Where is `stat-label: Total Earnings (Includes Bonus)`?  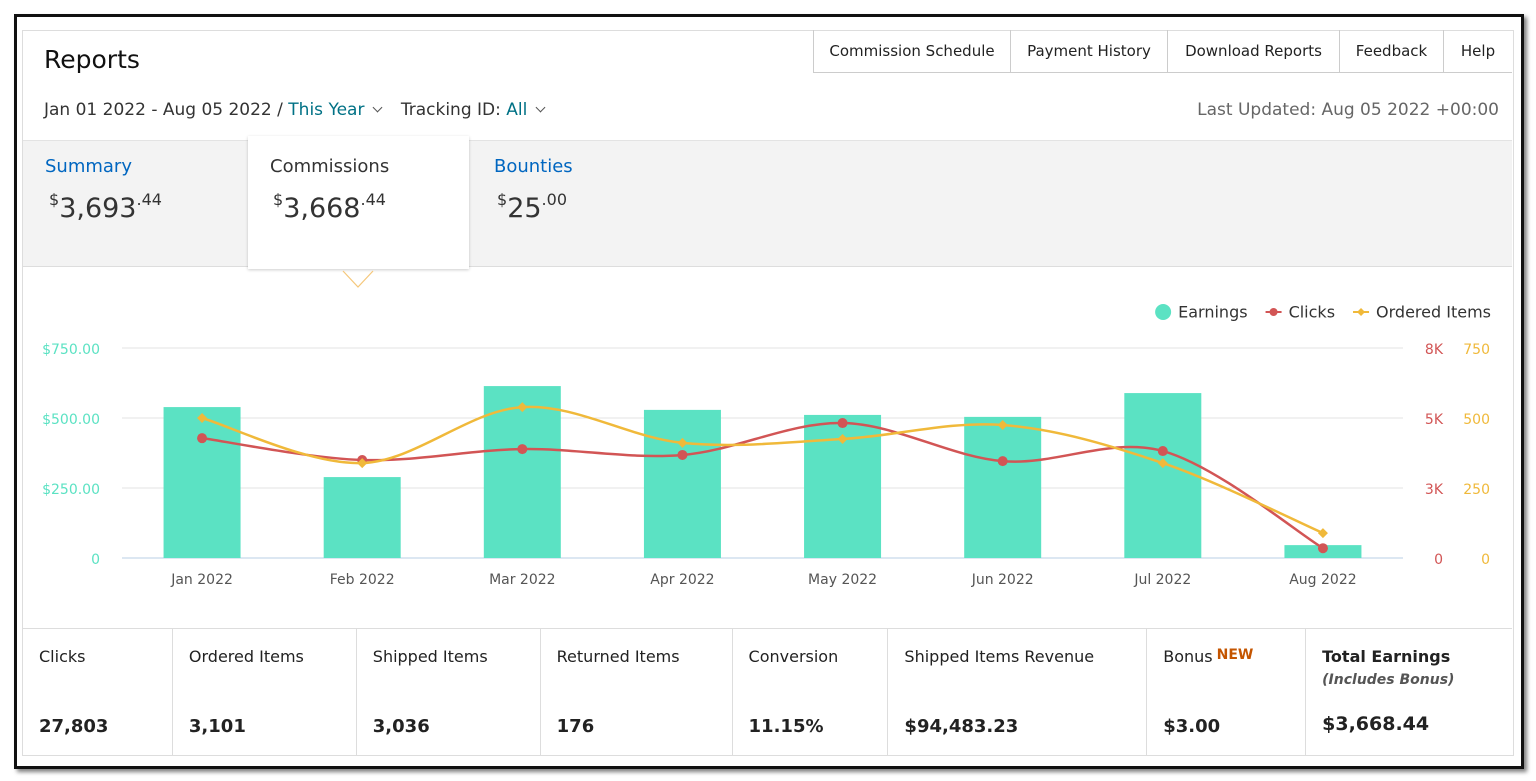 stat-label: Total Earnings (Includes Bonus) is located at coordinates (1388, 667).